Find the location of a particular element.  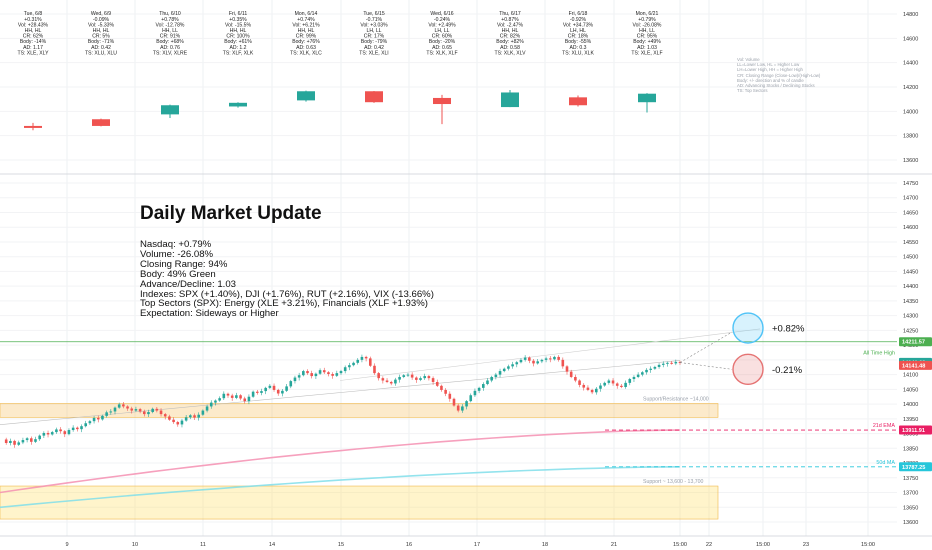

daily-label-line: Vol: -26.08% is located at coordinates (647, 25).